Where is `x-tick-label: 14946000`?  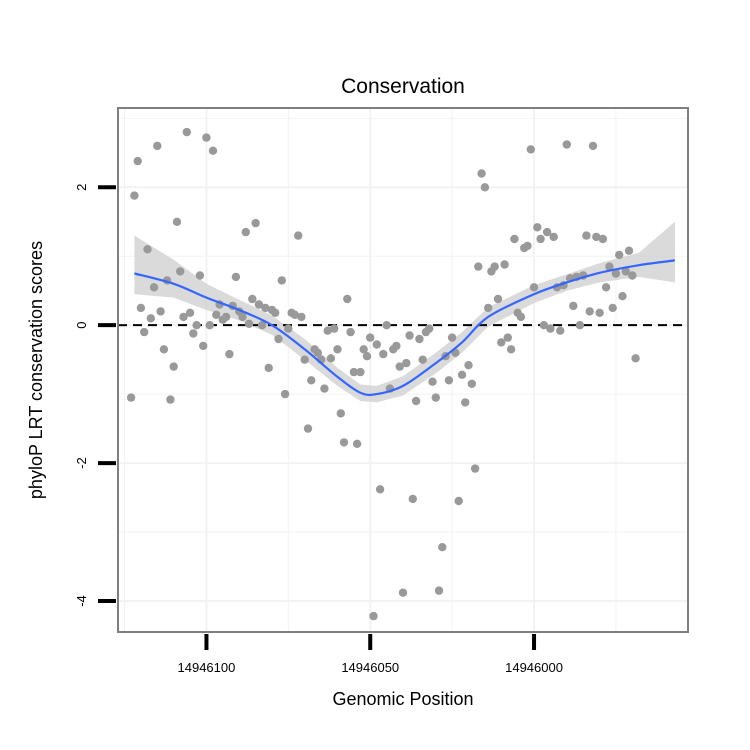 x-tick-label: 14946000 is located at coordinates (534, 667).